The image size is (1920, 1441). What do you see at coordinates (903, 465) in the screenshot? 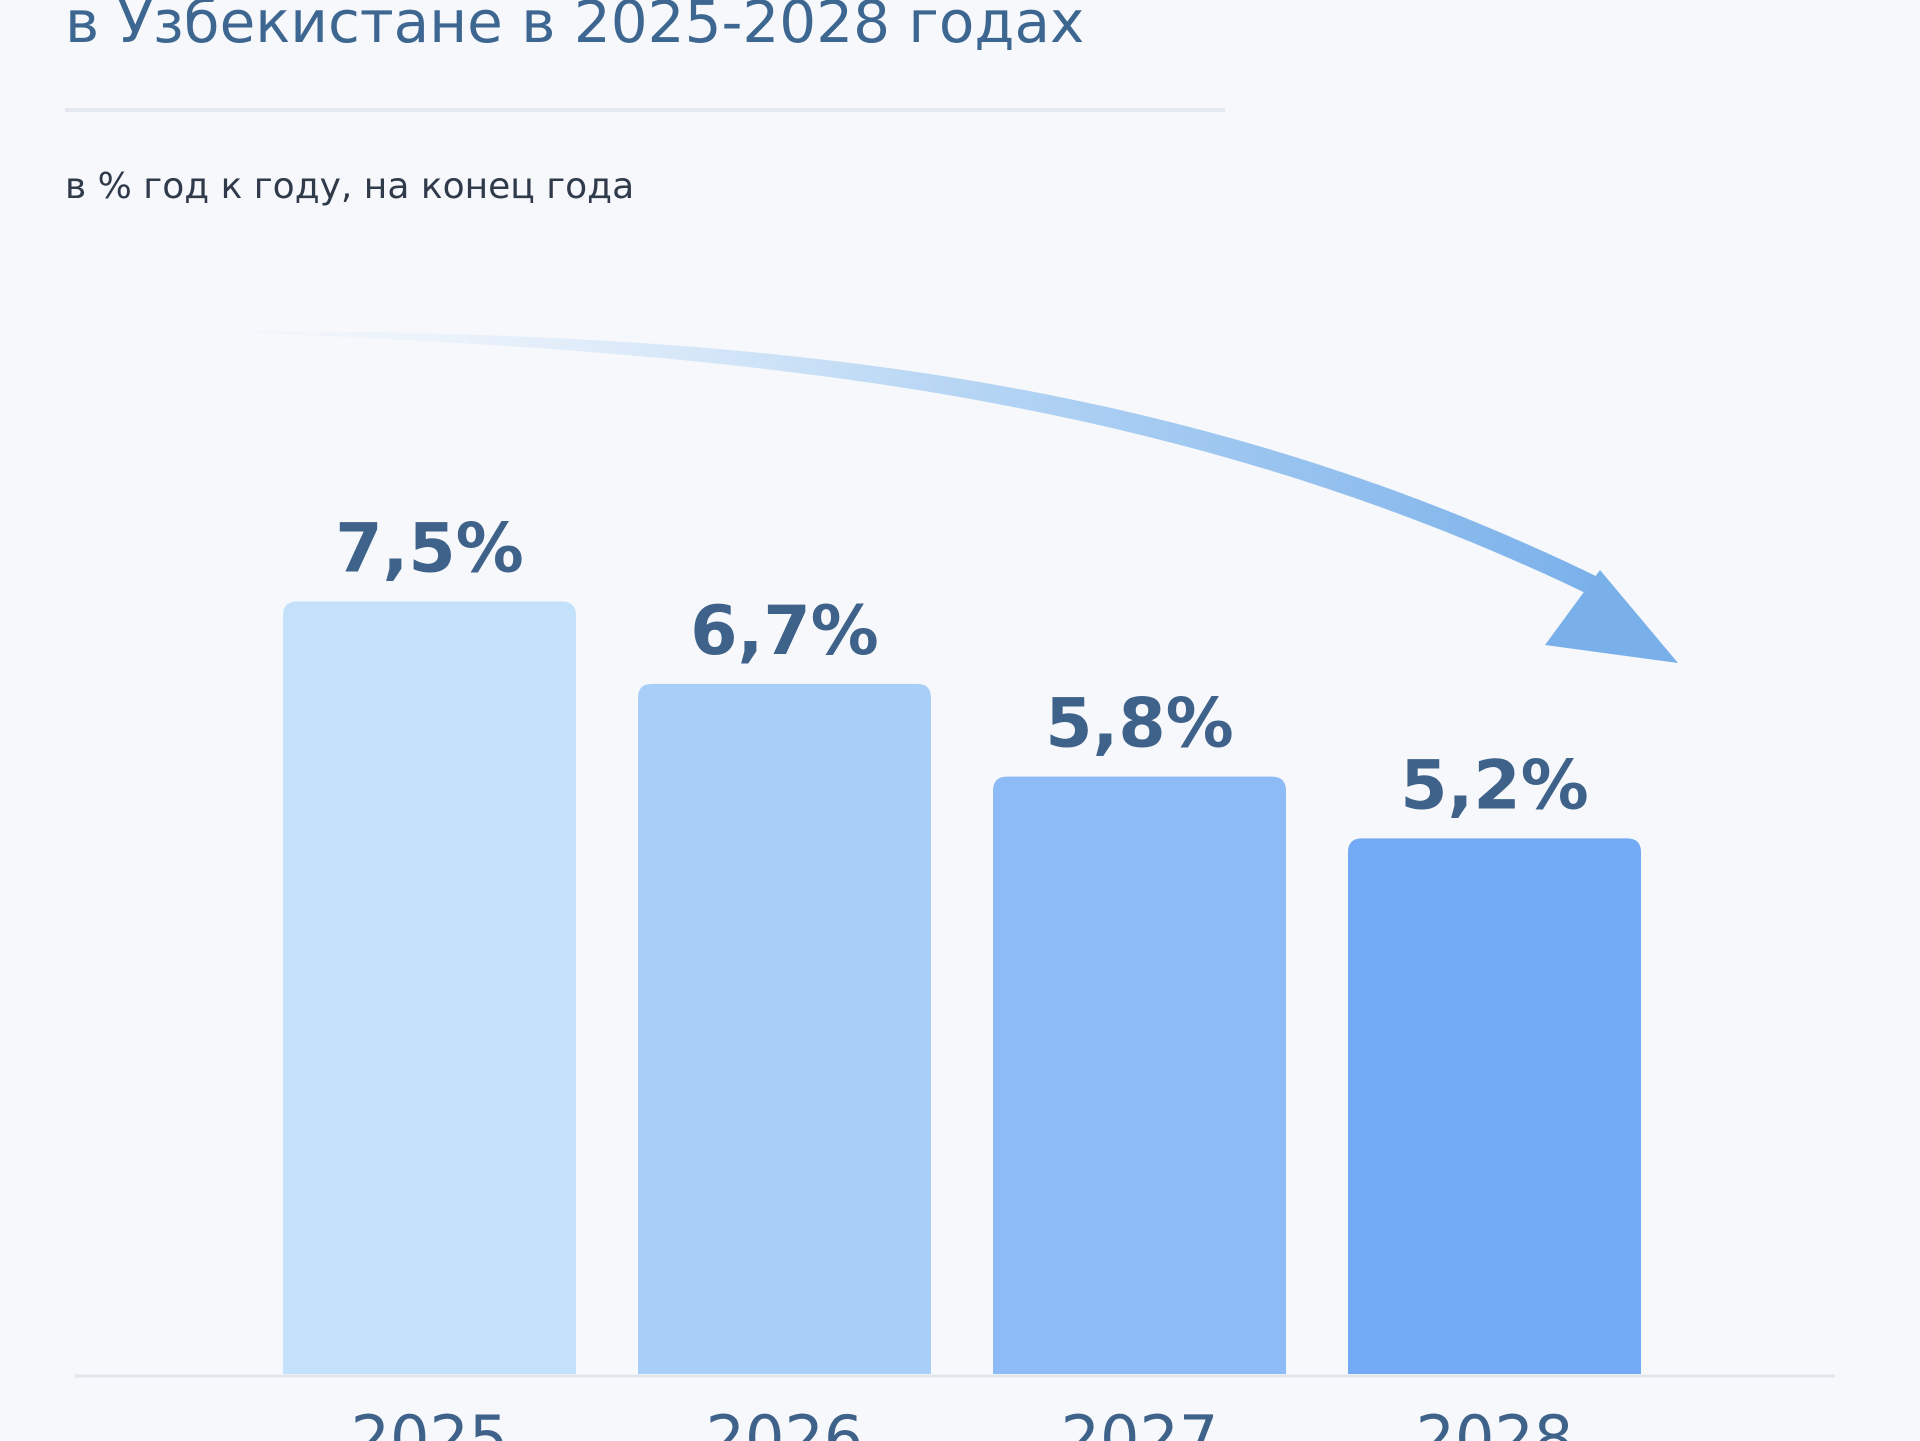
I see `trend-arrow-body` at bounding box center [903, 465].